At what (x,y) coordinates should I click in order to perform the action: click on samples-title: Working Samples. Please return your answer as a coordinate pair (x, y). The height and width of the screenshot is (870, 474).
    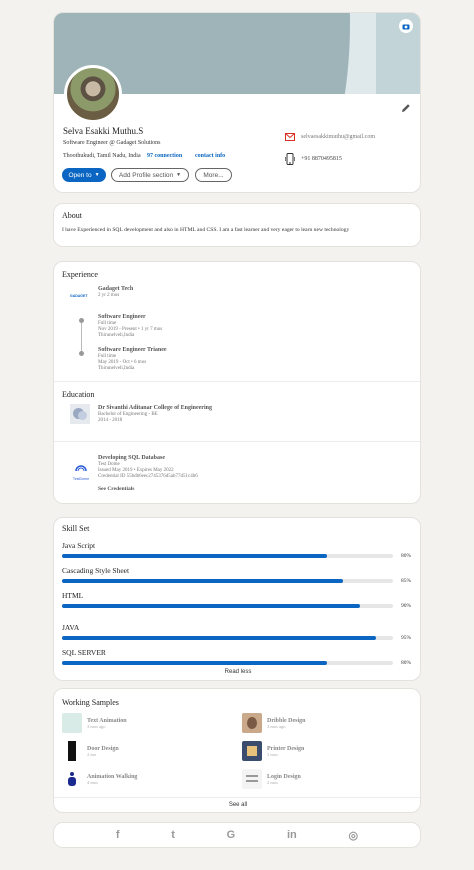
    Looking at the image, I should click on (90, 702).